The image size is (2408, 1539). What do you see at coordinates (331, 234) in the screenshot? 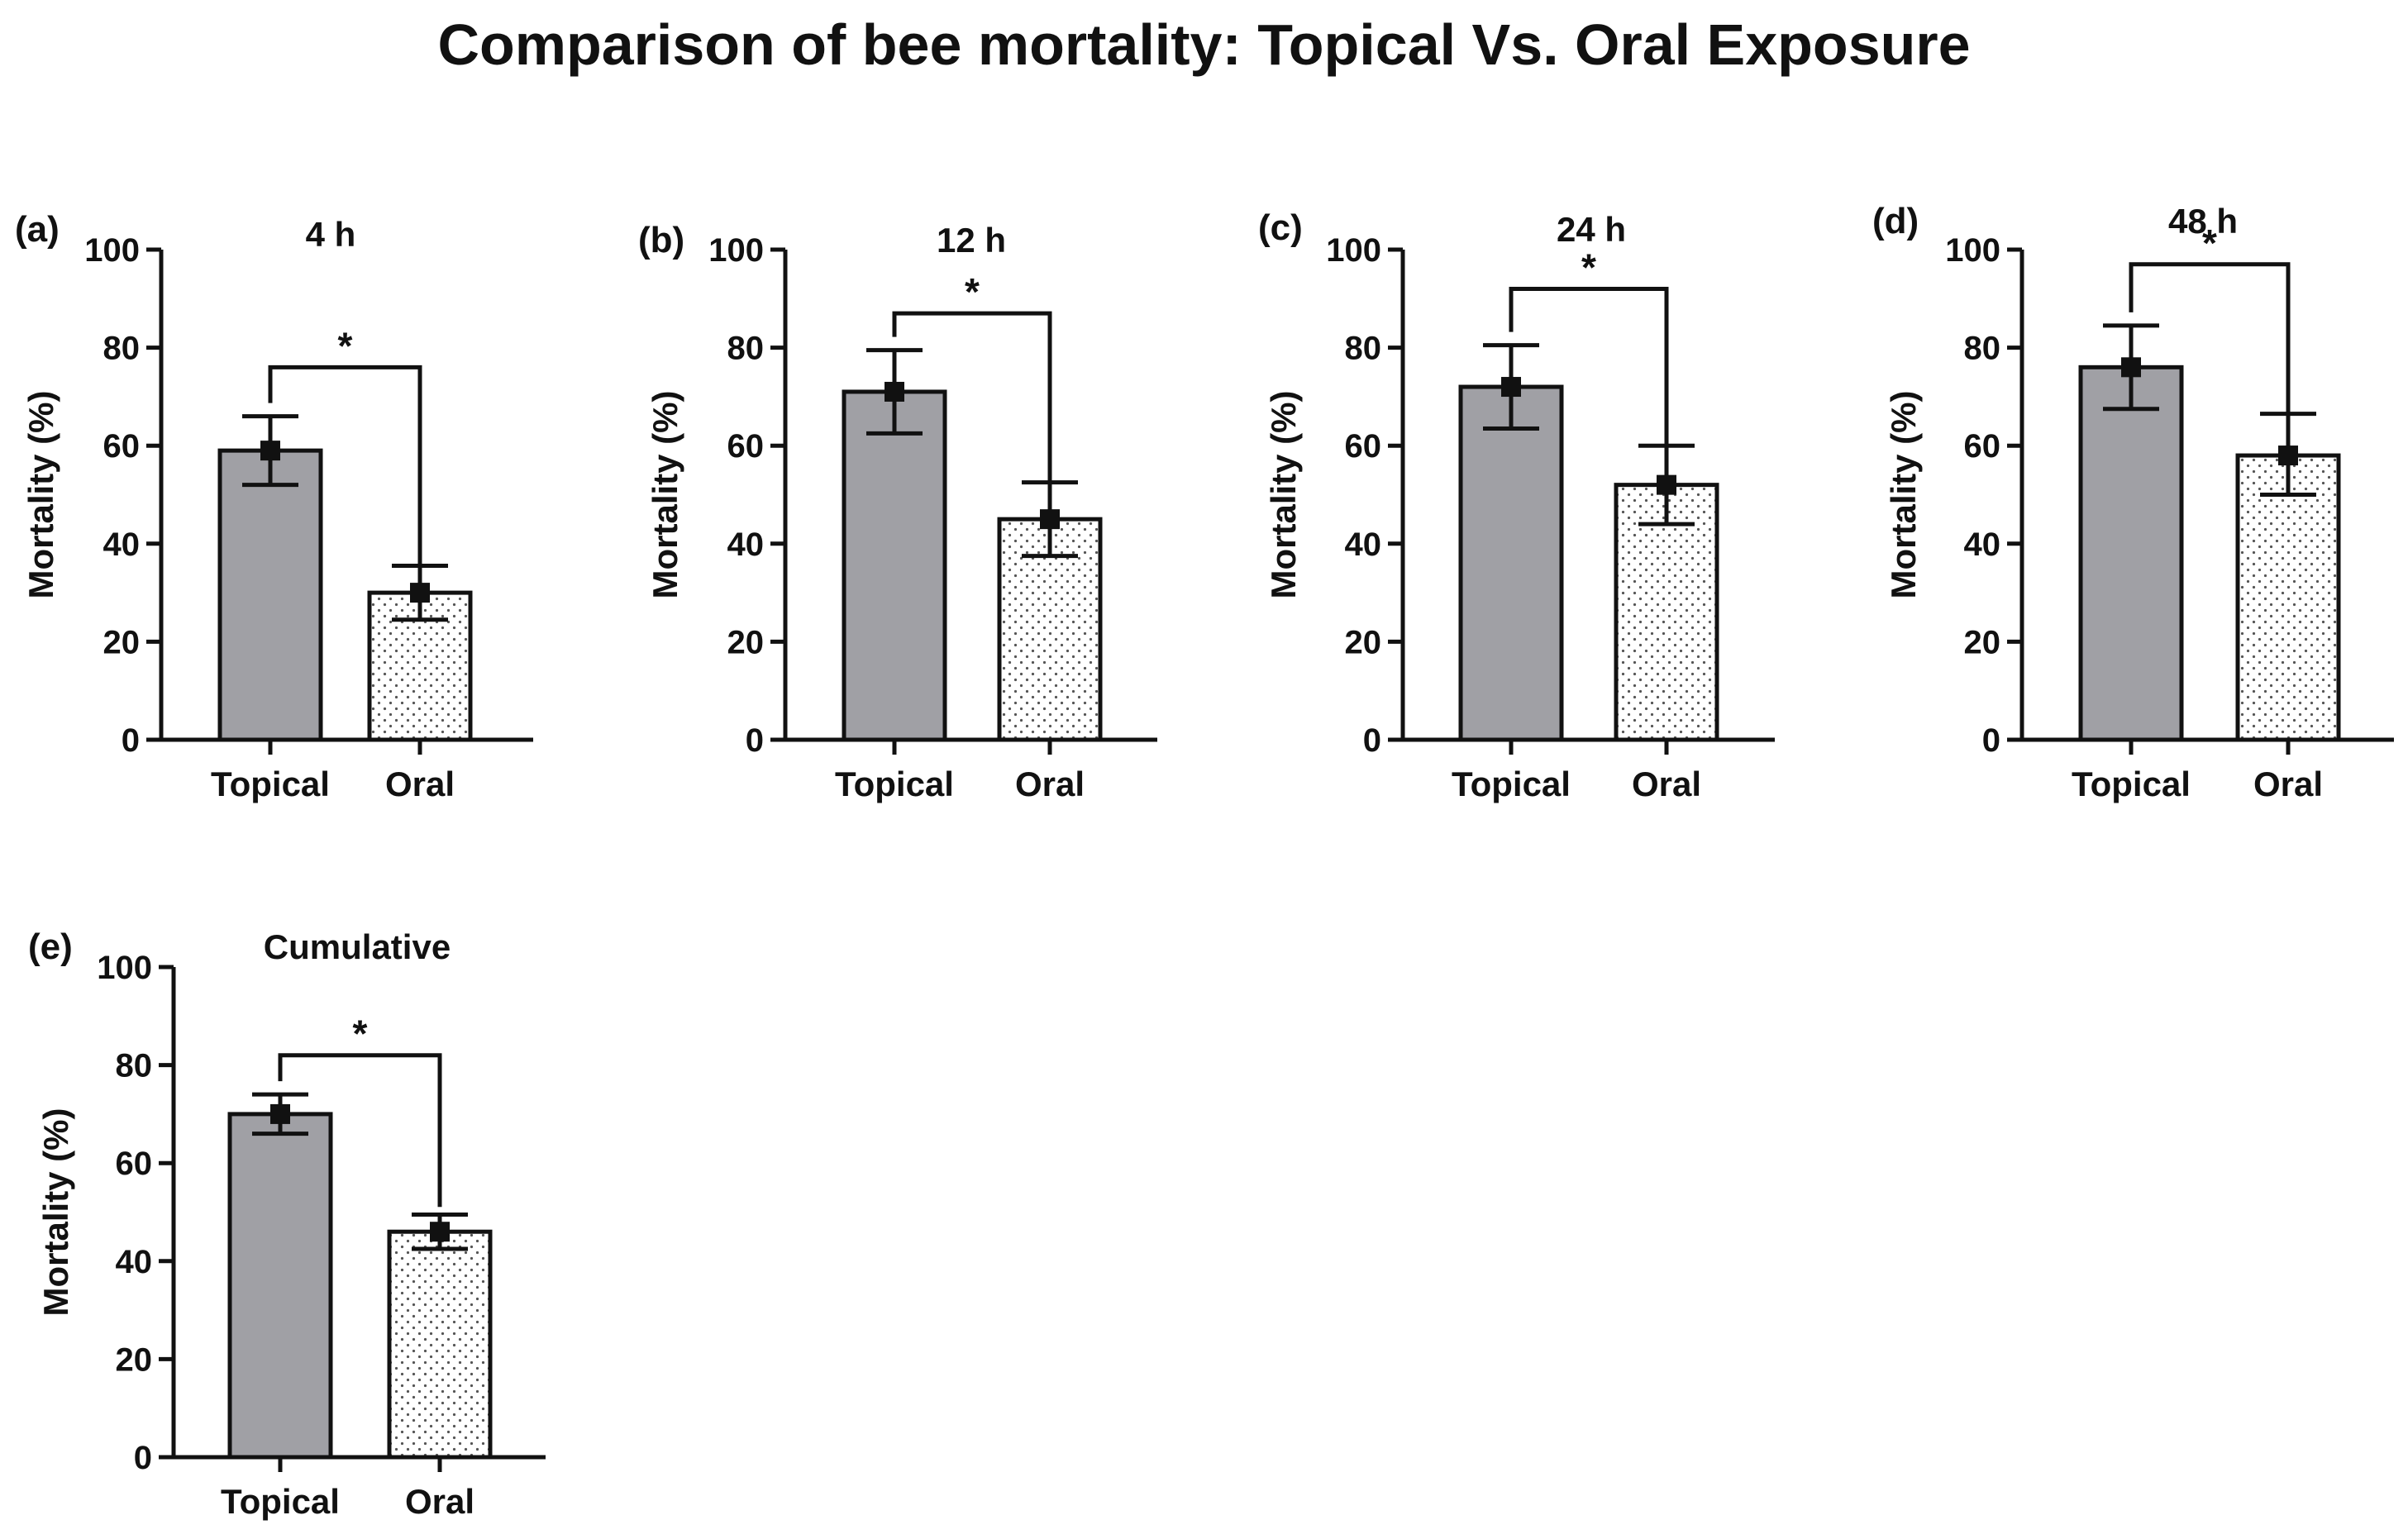
I see `panel-title: 4 h` at bounding box center [331, 234].